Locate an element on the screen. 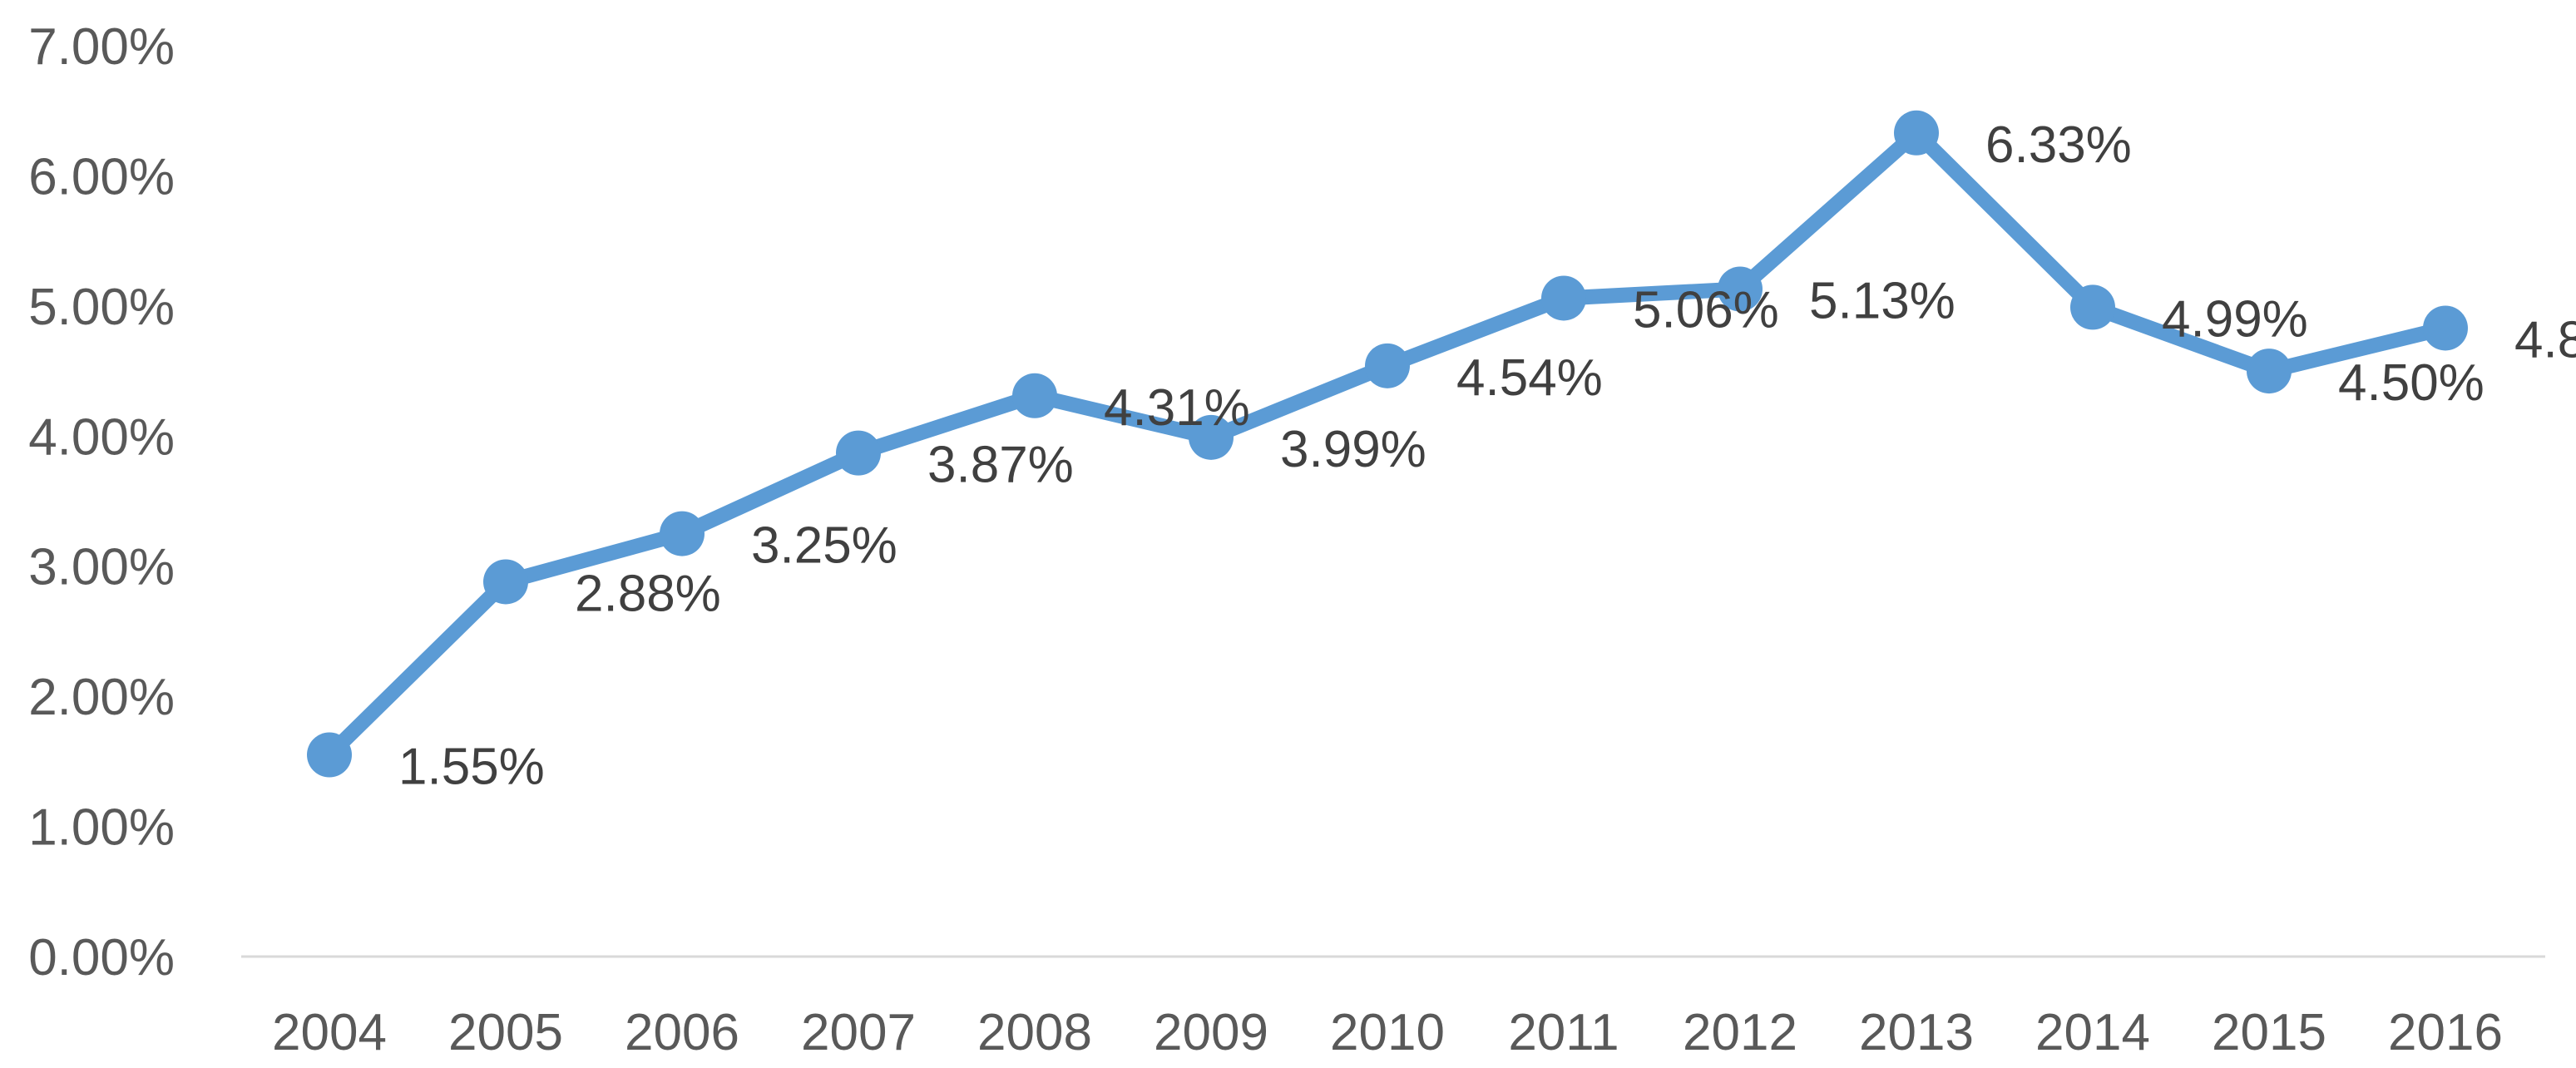 This screenshot has height=1068, width=2576. x-tick-label: 2010 is located at coordinates (1387, 1032).